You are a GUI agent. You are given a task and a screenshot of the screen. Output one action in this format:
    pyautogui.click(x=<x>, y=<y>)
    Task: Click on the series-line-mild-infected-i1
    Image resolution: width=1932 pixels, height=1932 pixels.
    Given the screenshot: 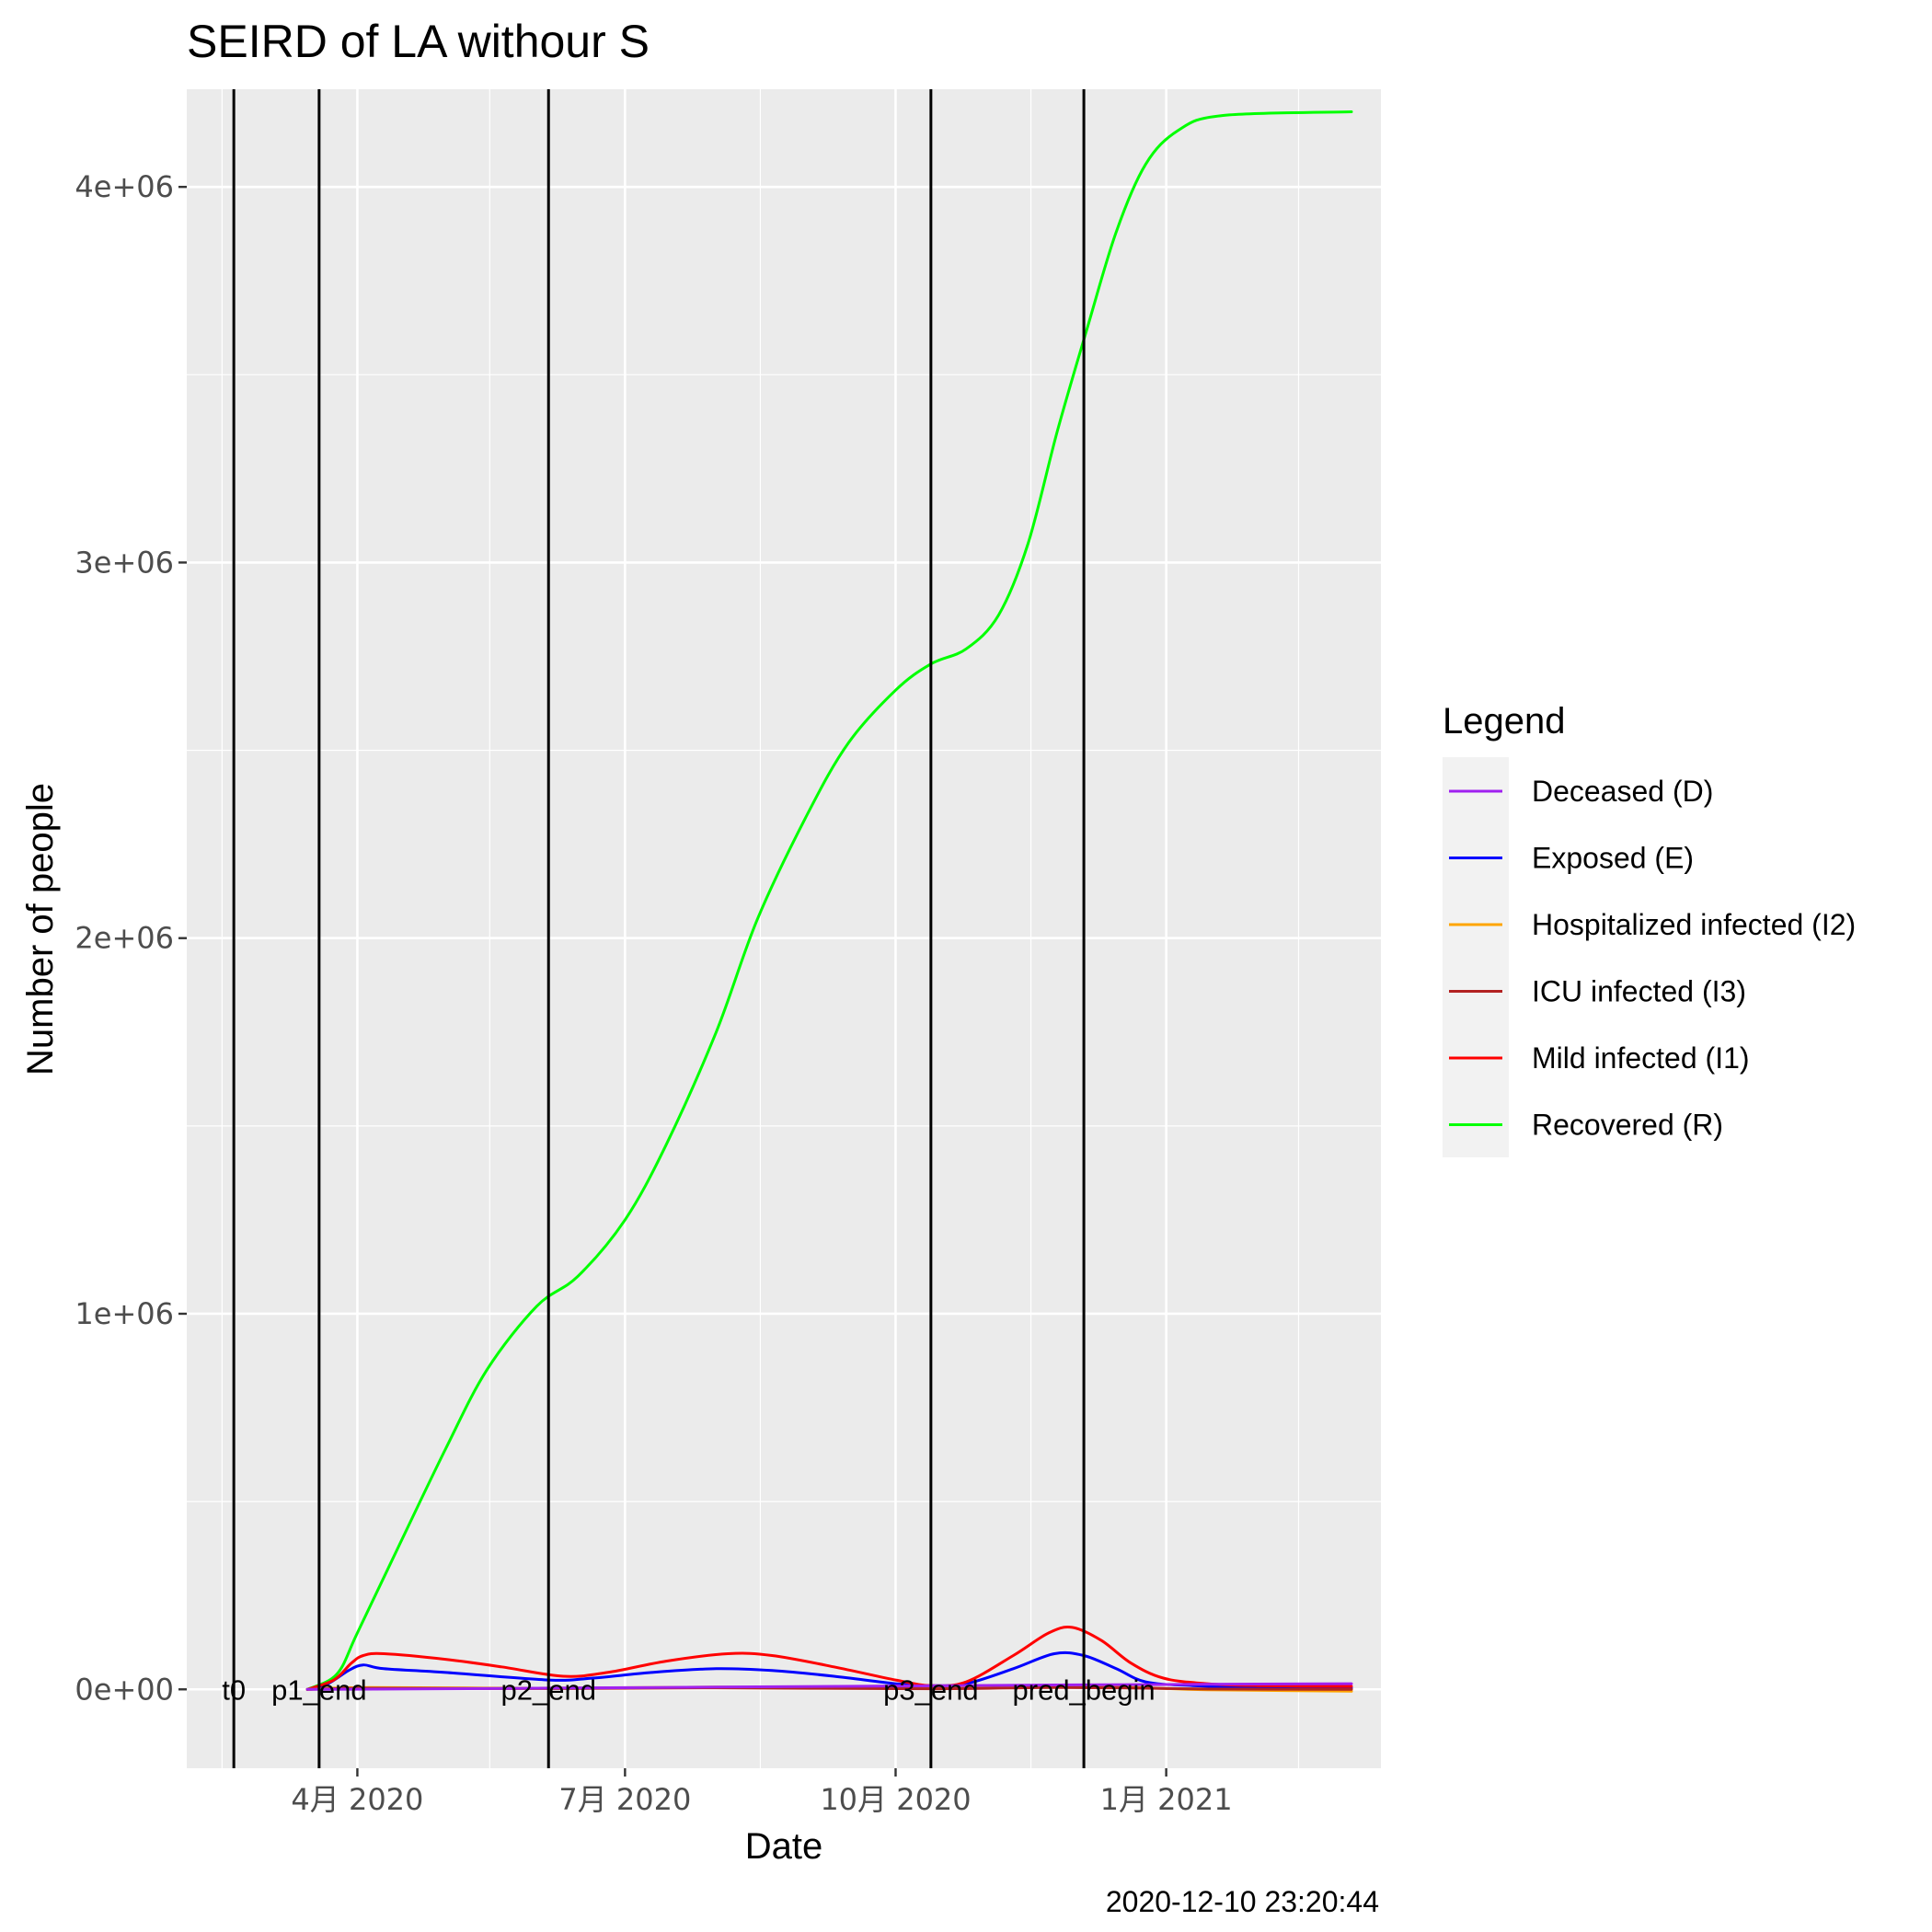 What is the action you would take?
    pyautogui.click(x=829, y=1658)
    